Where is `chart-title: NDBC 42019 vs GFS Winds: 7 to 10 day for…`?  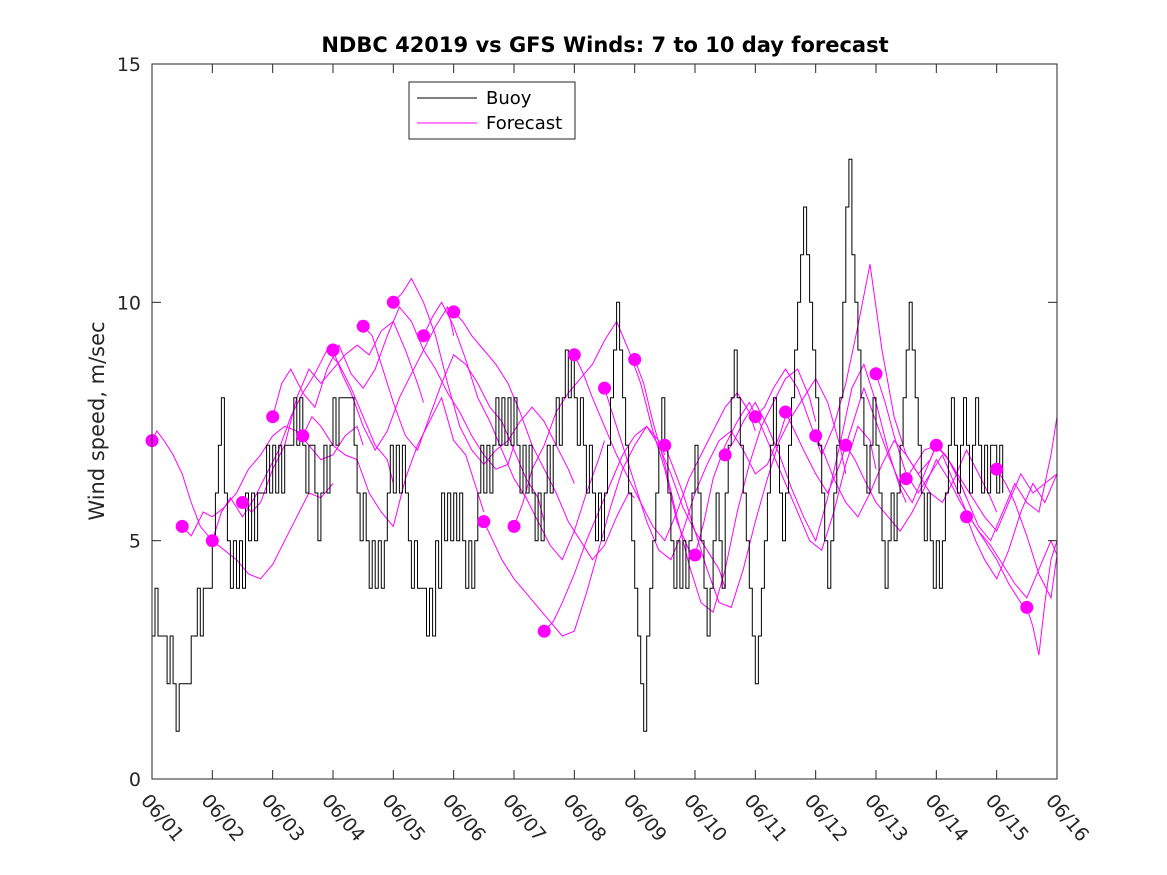 chart-title: NDBC 42019 vs GFS Winds: 7 to 10 day for… is located at coordinates (604, 45).